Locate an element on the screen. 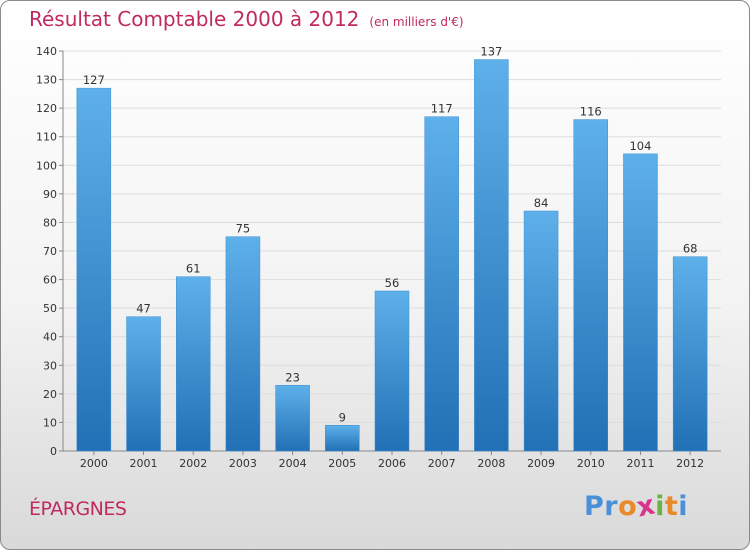 The width and height of the screenshot is (750, 550). value-label: 104 is located at coordinates (640, 146).